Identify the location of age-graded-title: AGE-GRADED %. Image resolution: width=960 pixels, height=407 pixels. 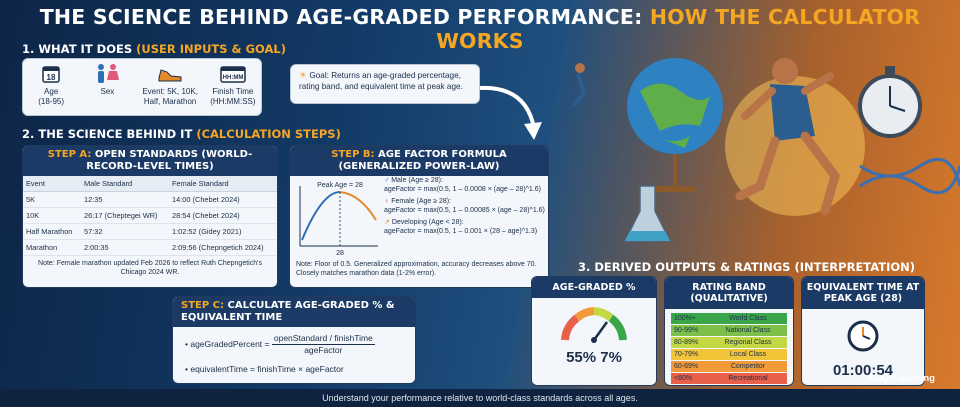
(594, 287).